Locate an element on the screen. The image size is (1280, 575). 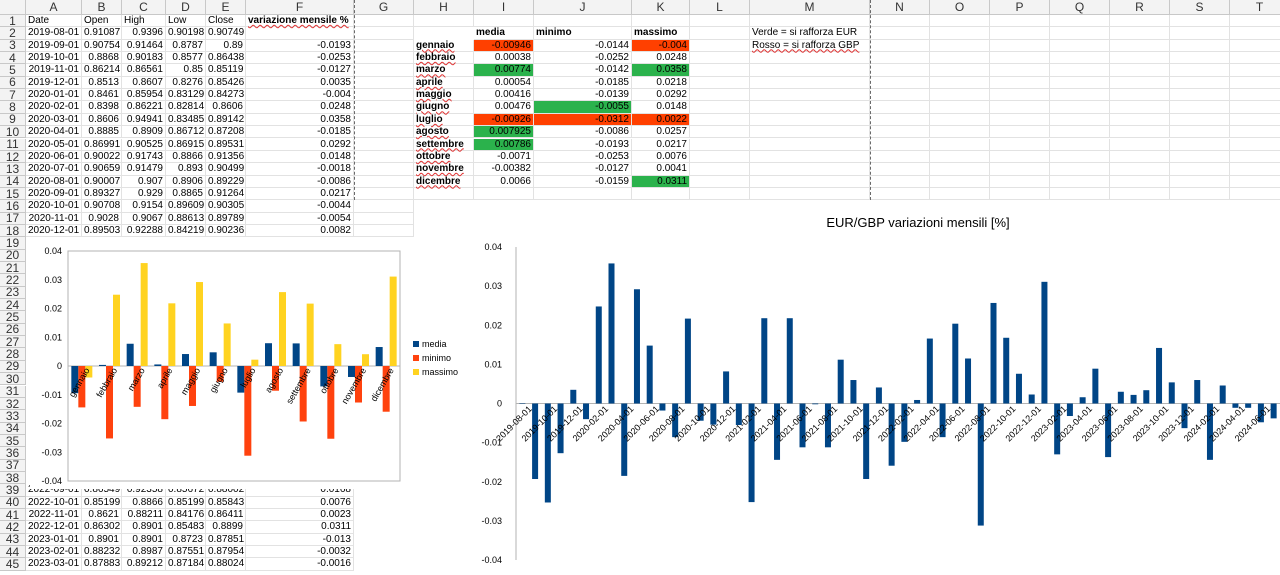
column-header: F is located at coordinates (300, 7).